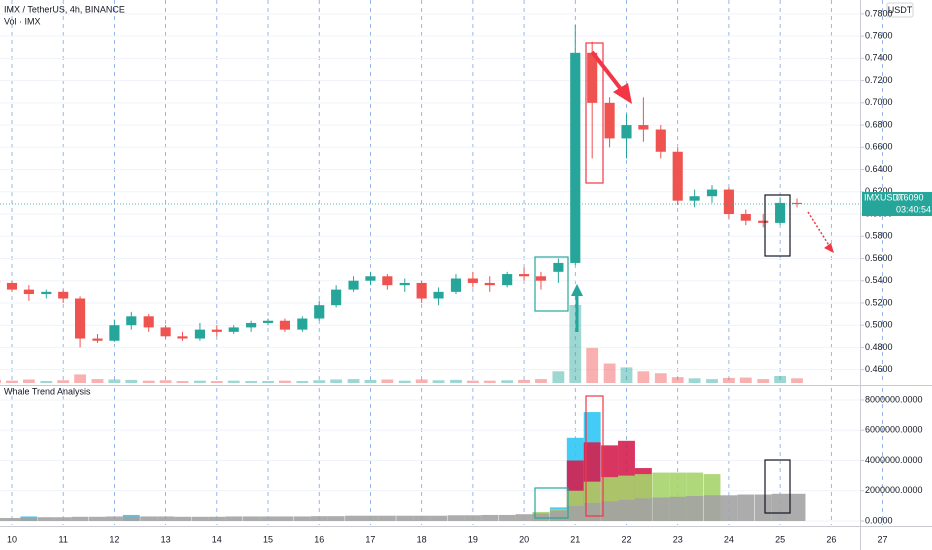 The image size is (932, 550). Describe the element at coordinates (883, 539) in the screenshot. I see `x-tick-label: 27` at that location.